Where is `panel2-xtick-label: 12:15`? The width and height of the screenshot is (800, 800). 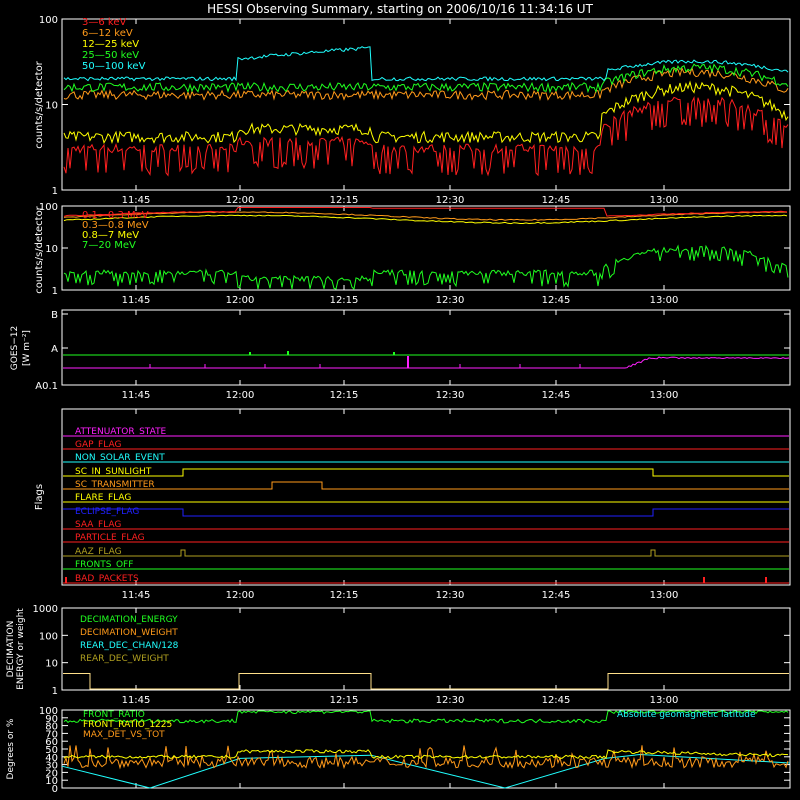 panel2-xtick-label: 12:15 is located at coordinates (344, 300).